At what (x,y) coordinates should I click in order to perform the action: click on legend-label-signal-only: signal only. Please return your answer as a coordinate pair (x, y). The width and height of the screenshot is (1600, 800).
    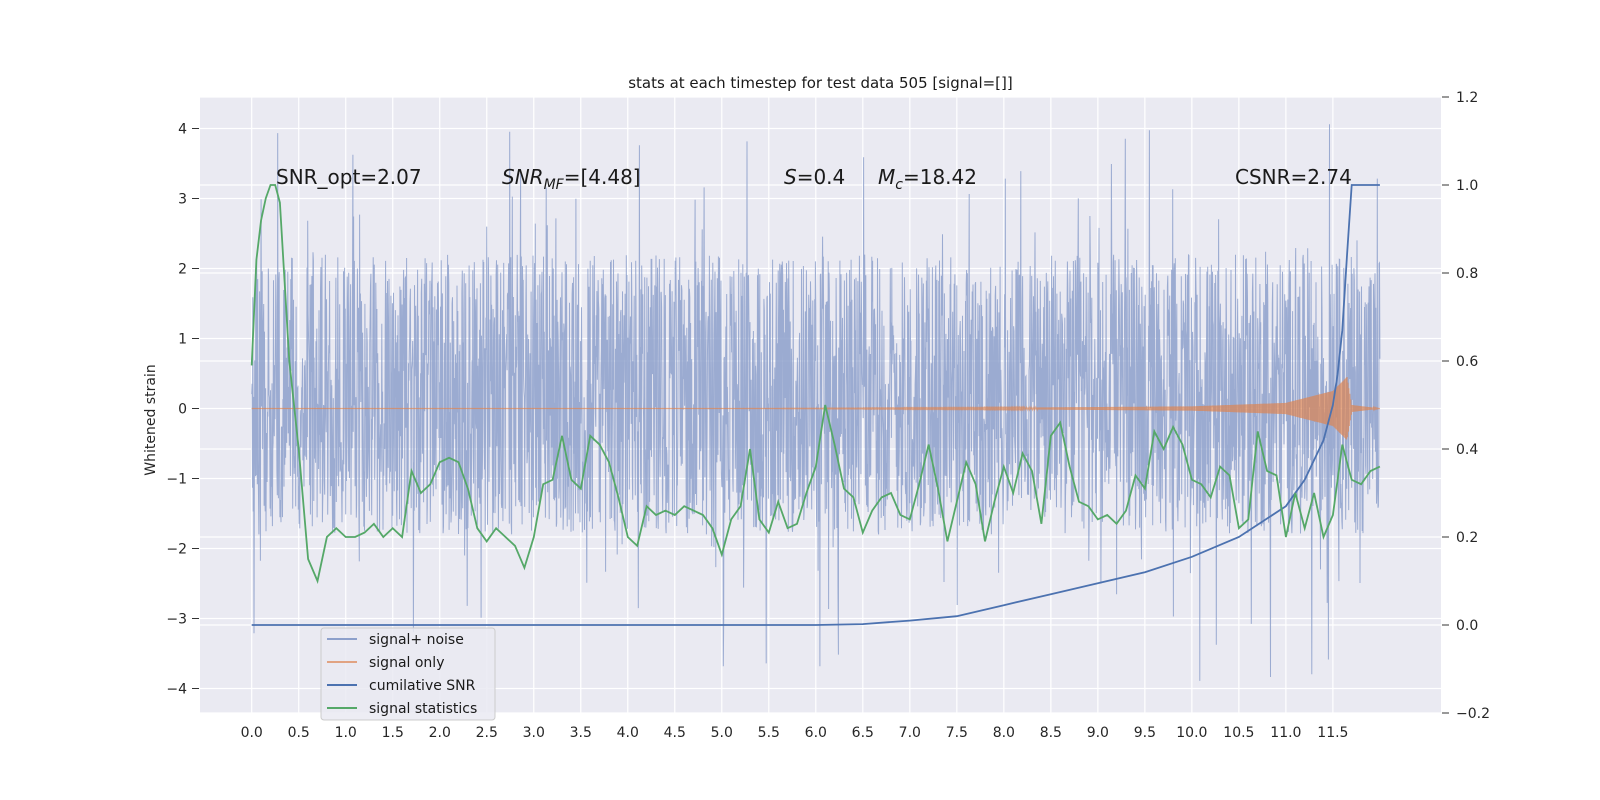
    Looking at the image, I should click on (406, 663).